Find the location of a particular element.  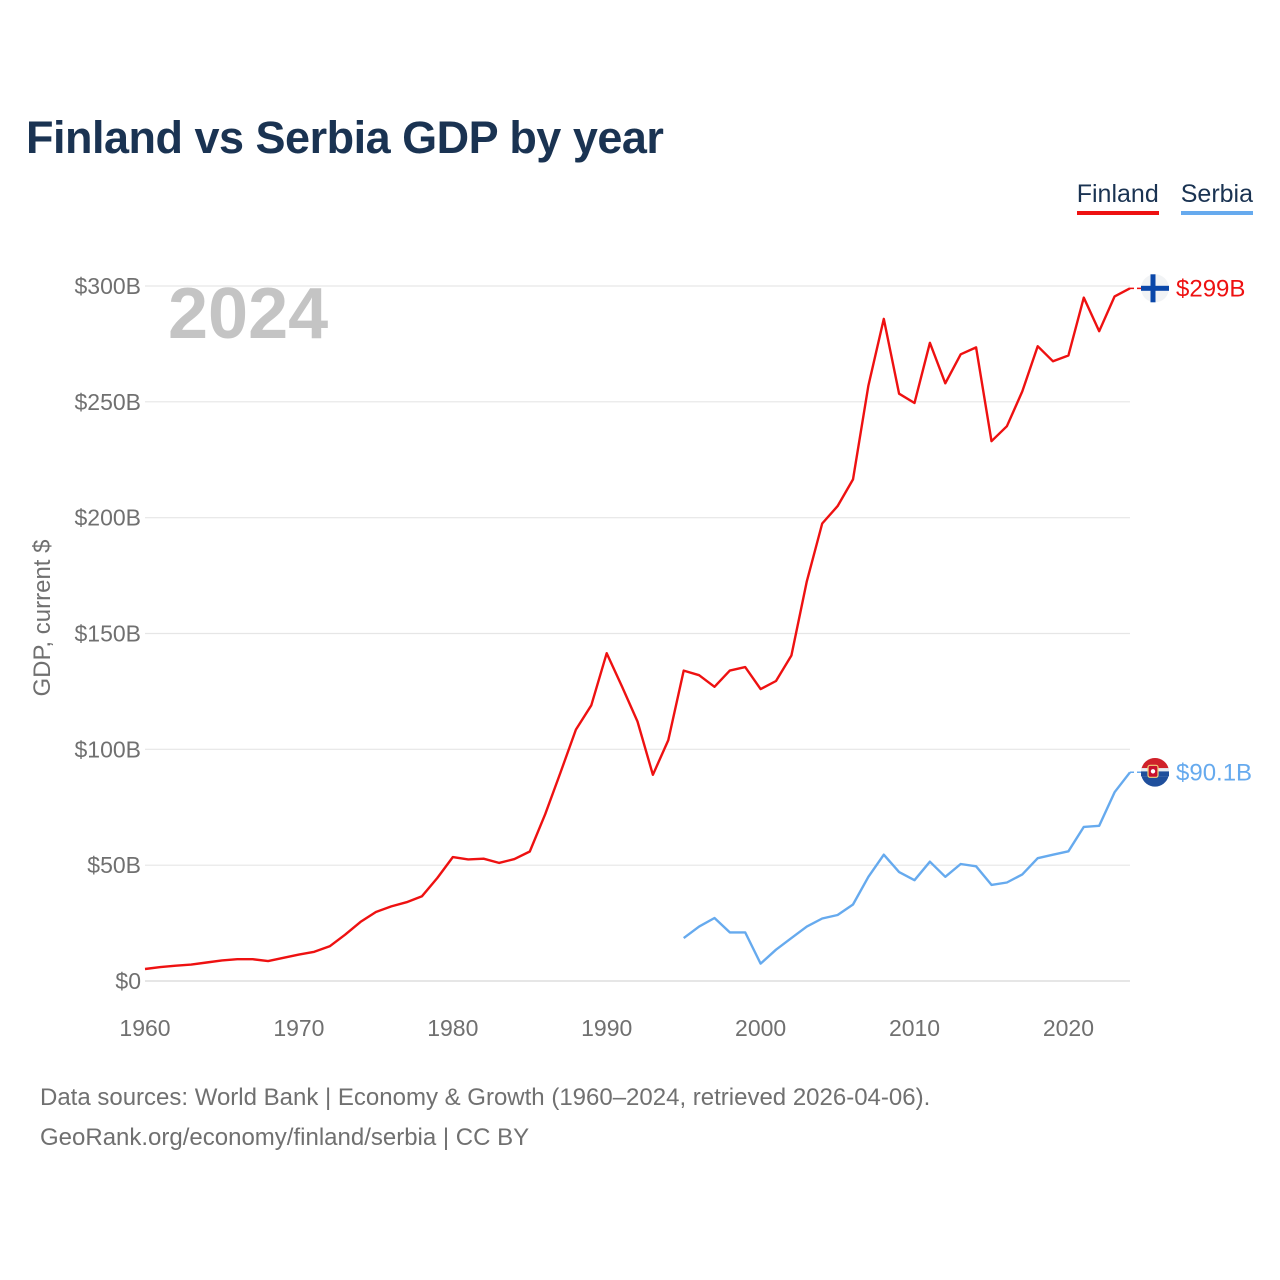

x-tick-label: 2020 is located at coordinates (1068, 1028).